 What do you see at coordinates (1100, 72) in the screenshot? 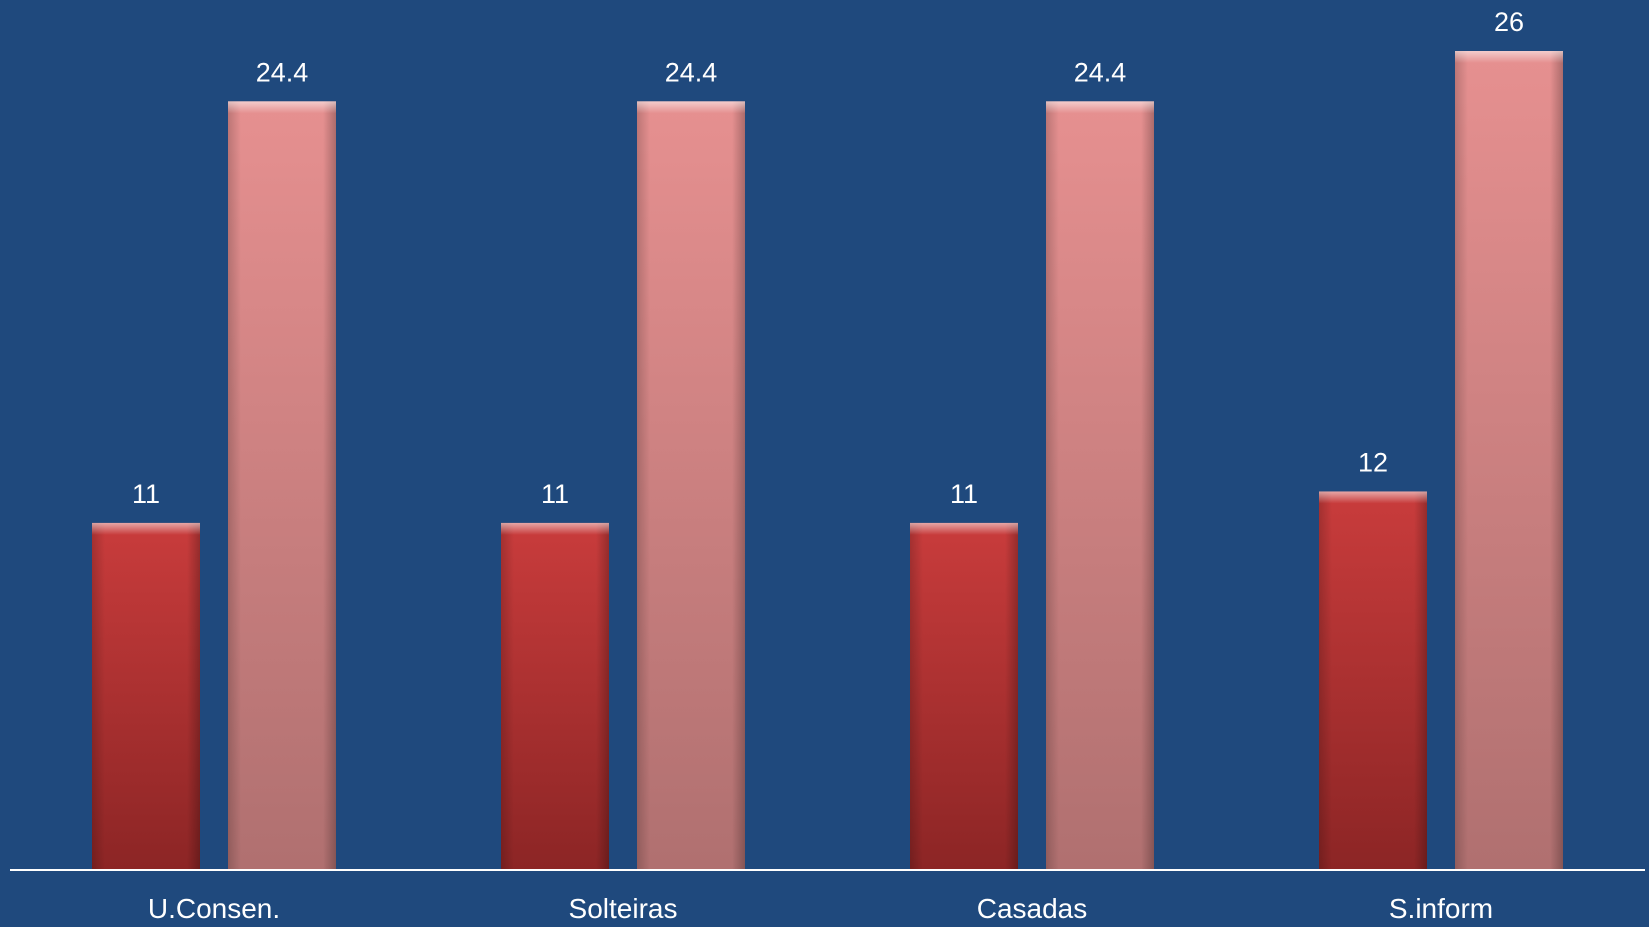
I see `data-label-series-2-3: 24.4` at bounding box center [1100, 72].